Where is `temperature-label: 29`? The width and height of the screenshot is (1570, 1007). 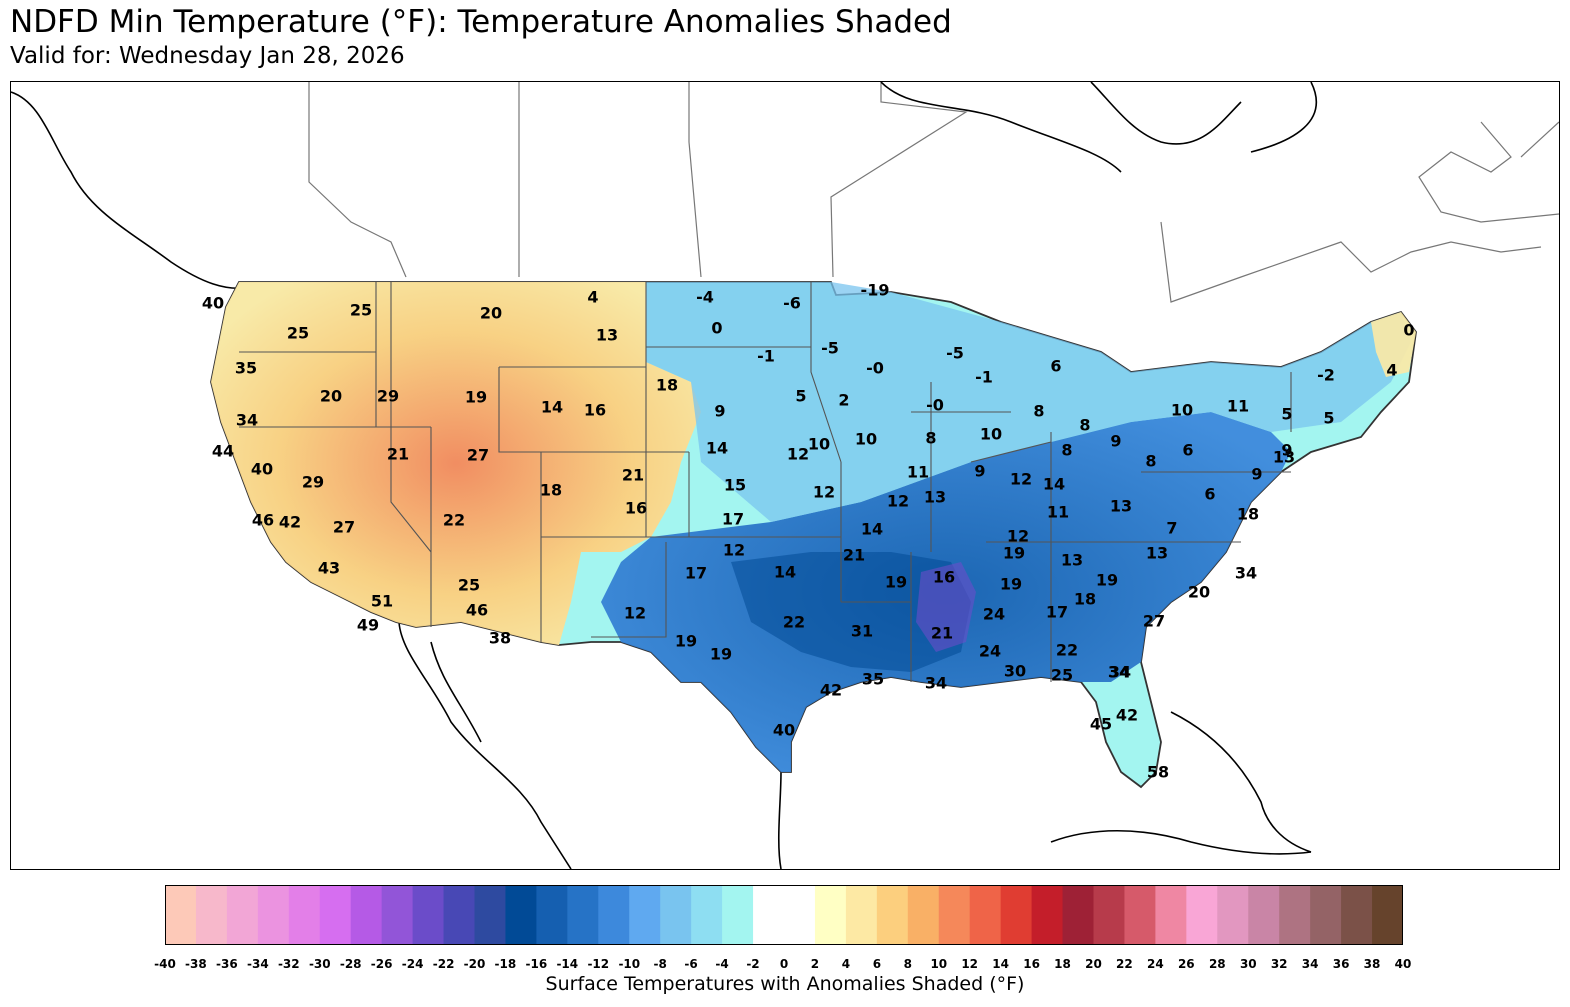
temperature-label: 29 is located at coordinates (313, 482).